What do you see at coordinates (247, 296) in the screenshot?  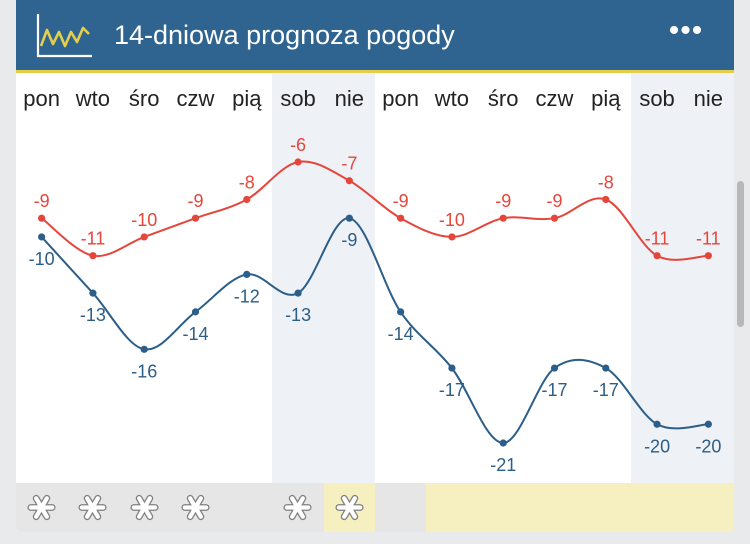 I see `low-temperature-label: -12` at bounding box center [247, 296].